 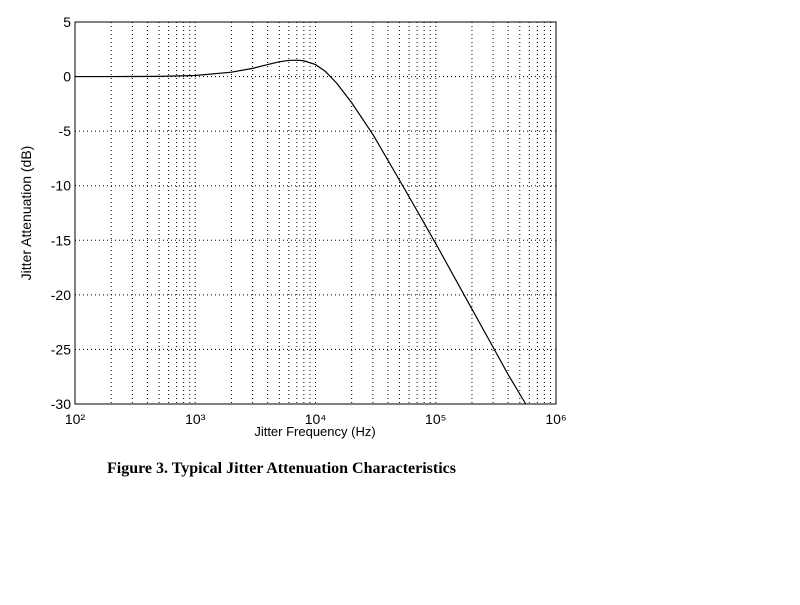 I want to click on x-axis-label: Jitter Frequency (Hz), so click(x=314, y=431).